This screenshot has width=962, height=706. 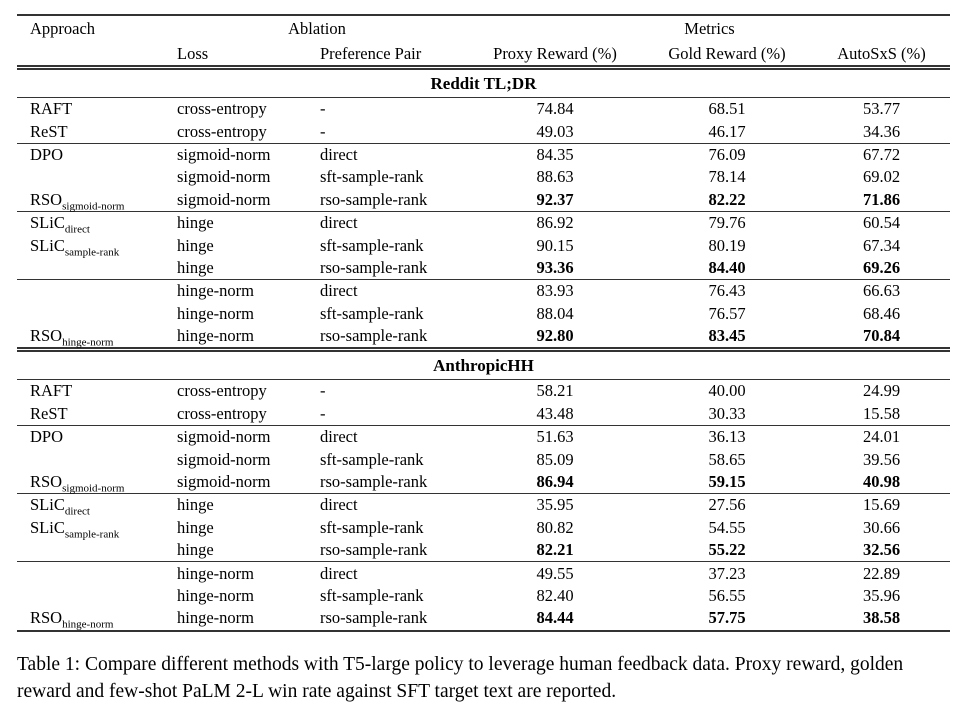 I want to click on table-row: hinge-norm sft-sample-rank 88.04 76.57 68.46, so click(x=483, y=314).